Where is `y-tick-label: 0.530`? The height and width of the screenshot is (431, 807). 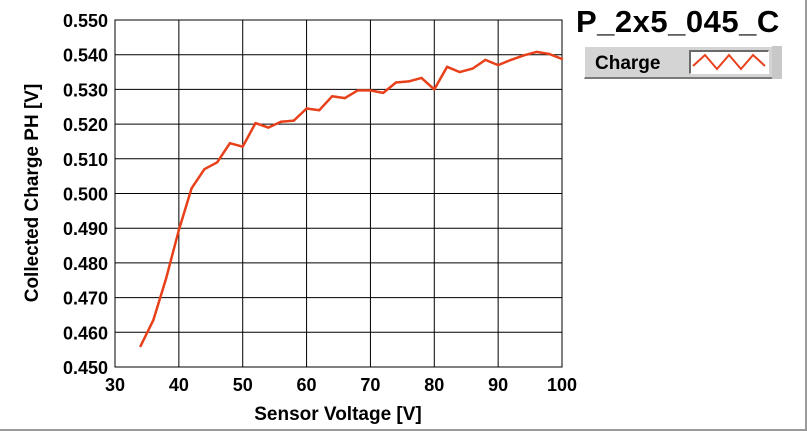
y-tick-label: 0.530 is located at coordinates (85, 90).